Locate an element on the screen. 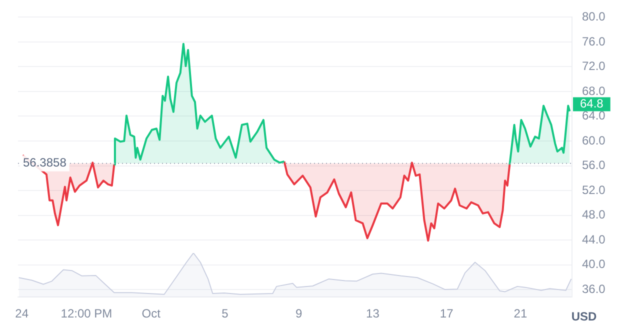 This screenshot has width=624, height=333. y-tick-label: 40.0 is located at coordinates (594, 264).